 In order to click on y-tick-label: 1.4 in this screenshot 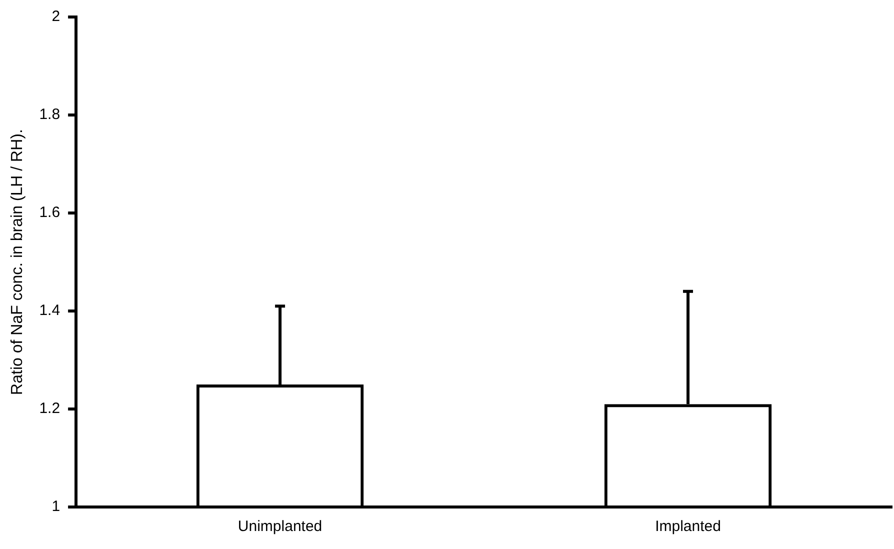, I will do `click(49, 311)`.